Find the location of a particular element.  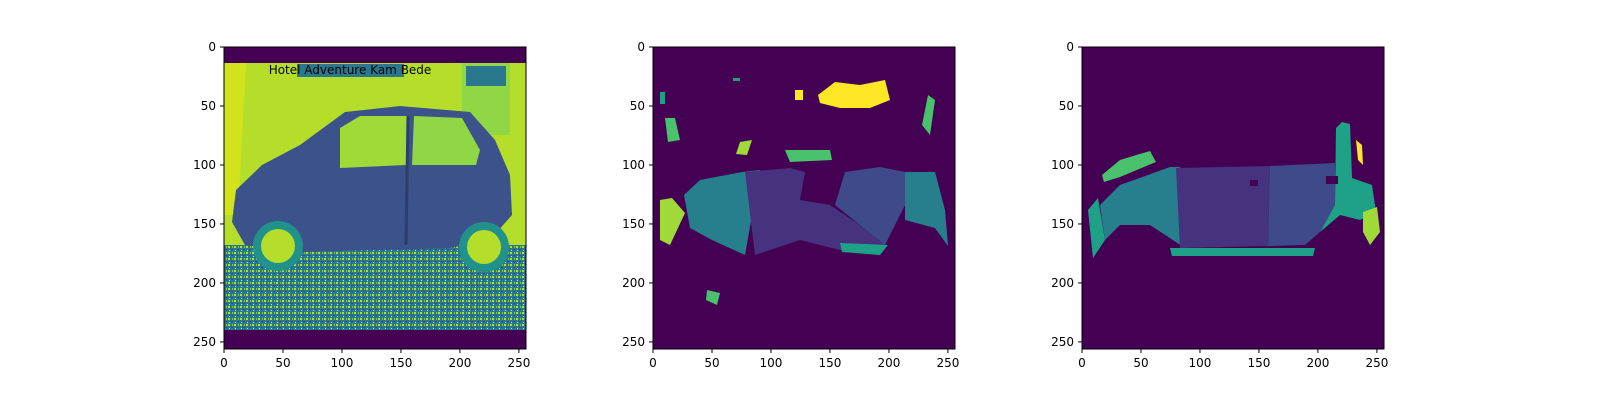

photo-sign is located at coordinates (350, 70).